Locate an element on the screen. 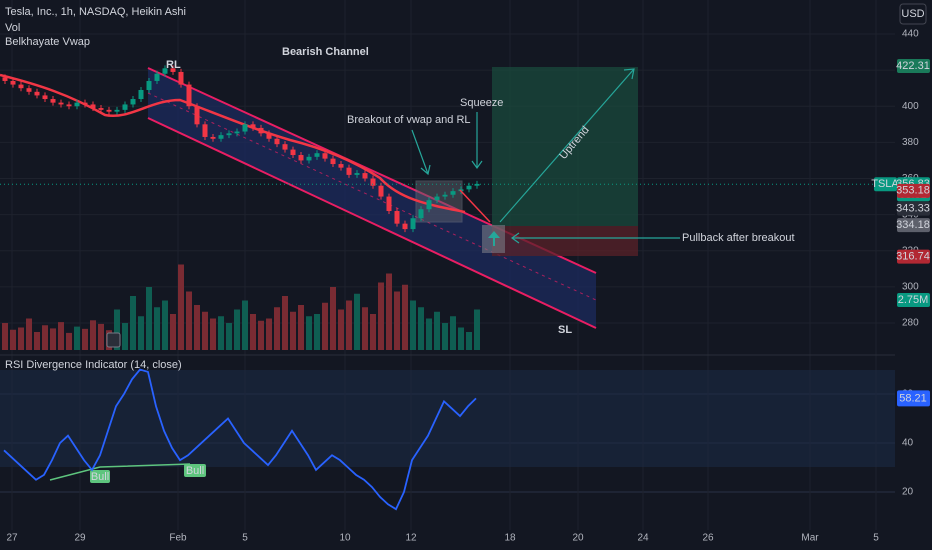 This screenshot has height=550, width=932. price-axis is located at coordinates (913, 275).